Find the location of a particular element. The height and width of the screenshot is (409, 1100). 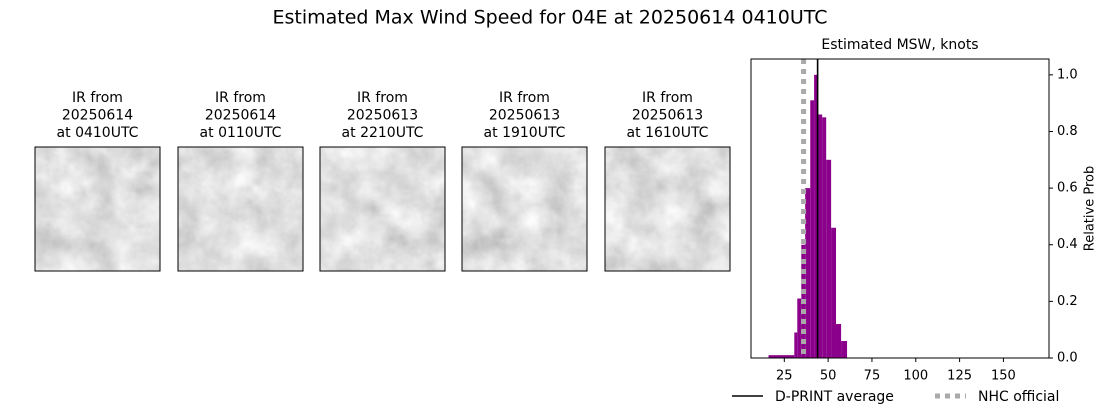

x-tick-label: 50 is located at coordinates (828, 376).